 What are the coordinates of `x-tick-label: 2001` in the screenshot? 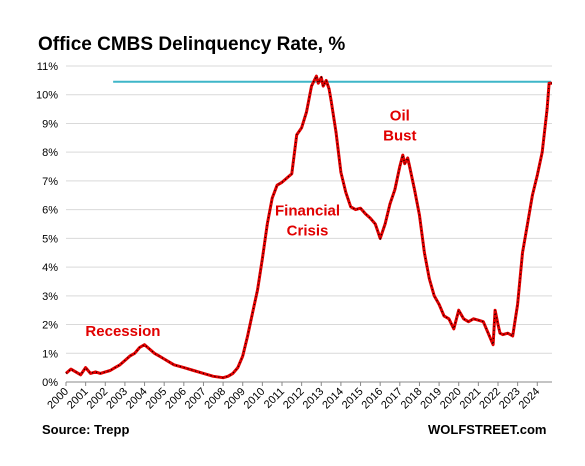 It's located at (78, 399).